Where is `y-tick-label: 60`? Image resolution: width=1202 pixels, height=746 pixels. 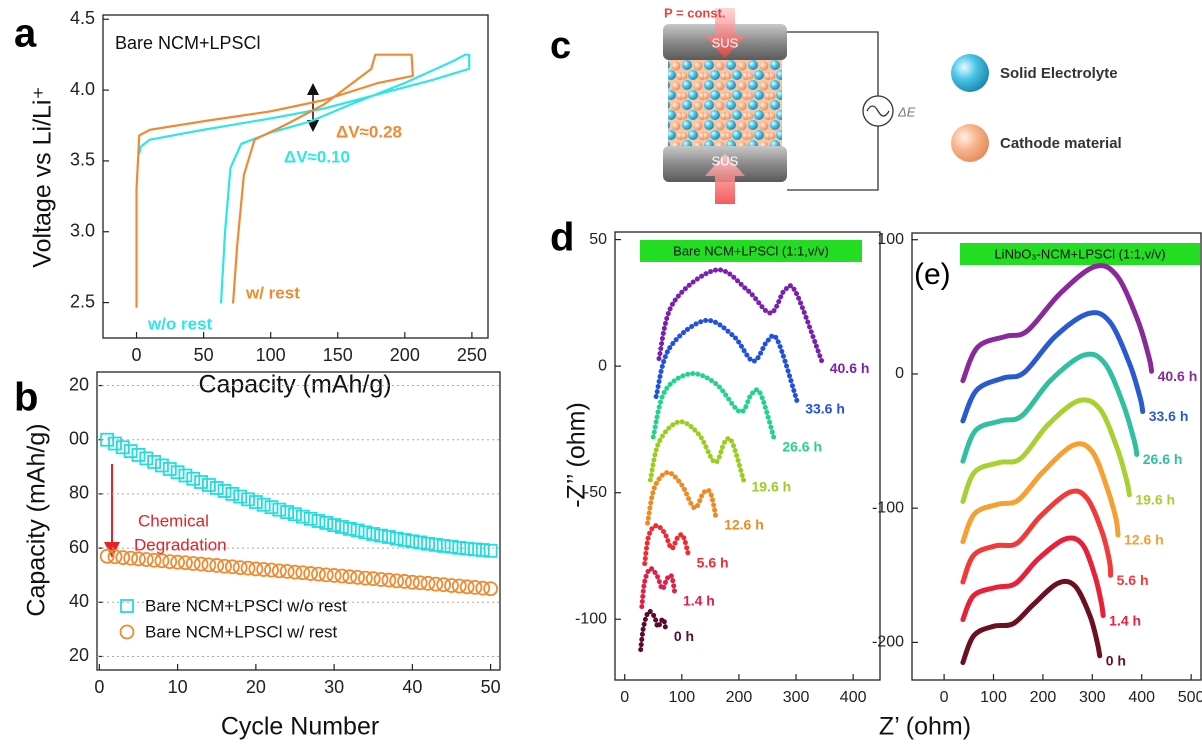
y-tick-label: 60 is located at coordinates (79, 547).